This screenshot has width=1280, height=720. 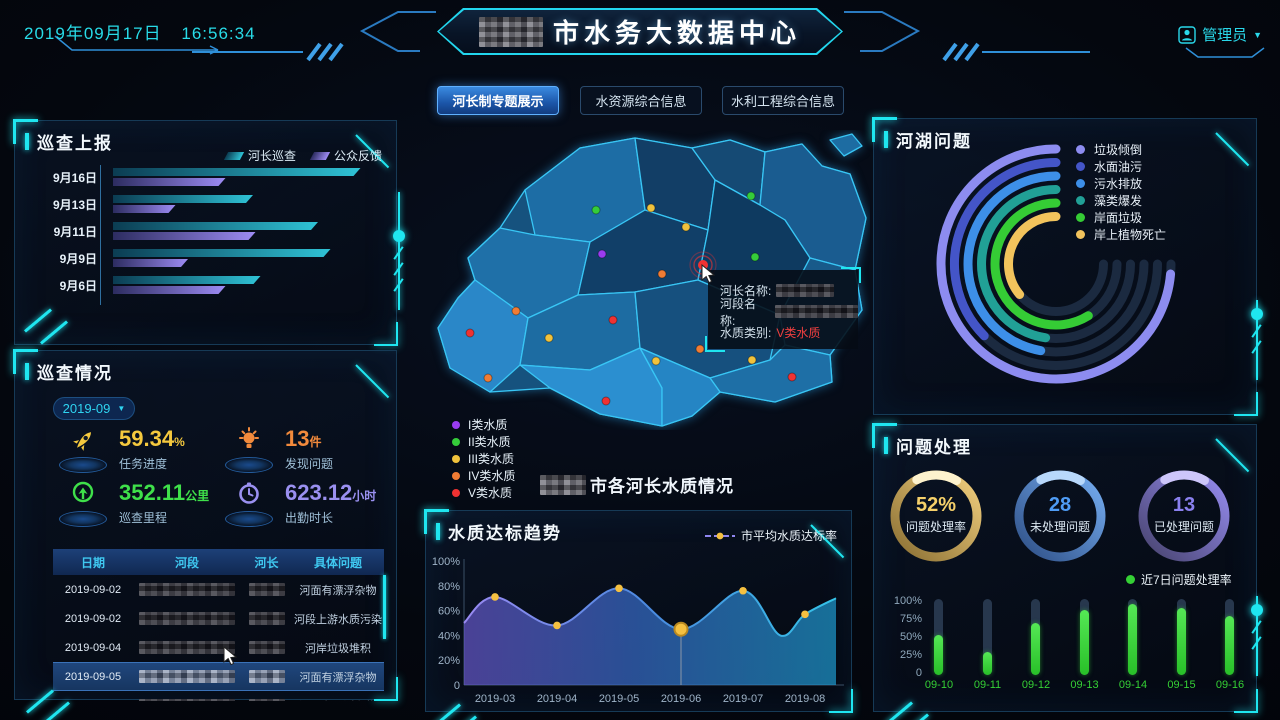 I want to click on tab-water-projects: 水利工程综合信息, so click(x=783, y=100).